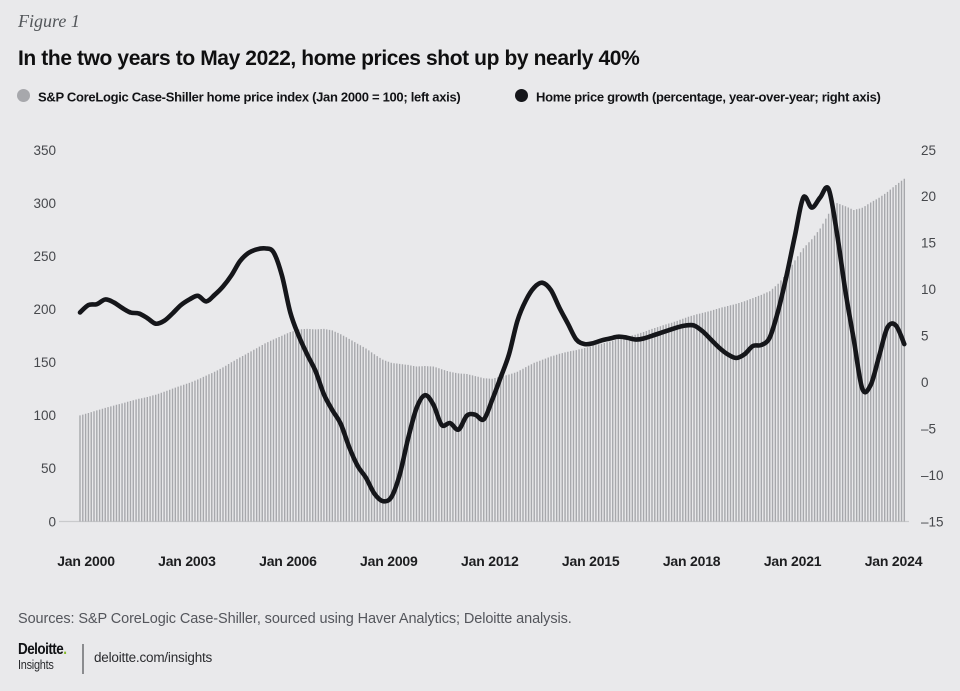 The width and height of the screenshot is (960, 691). I want to click on left-axis-tick-label: 250, so click(44, 256).